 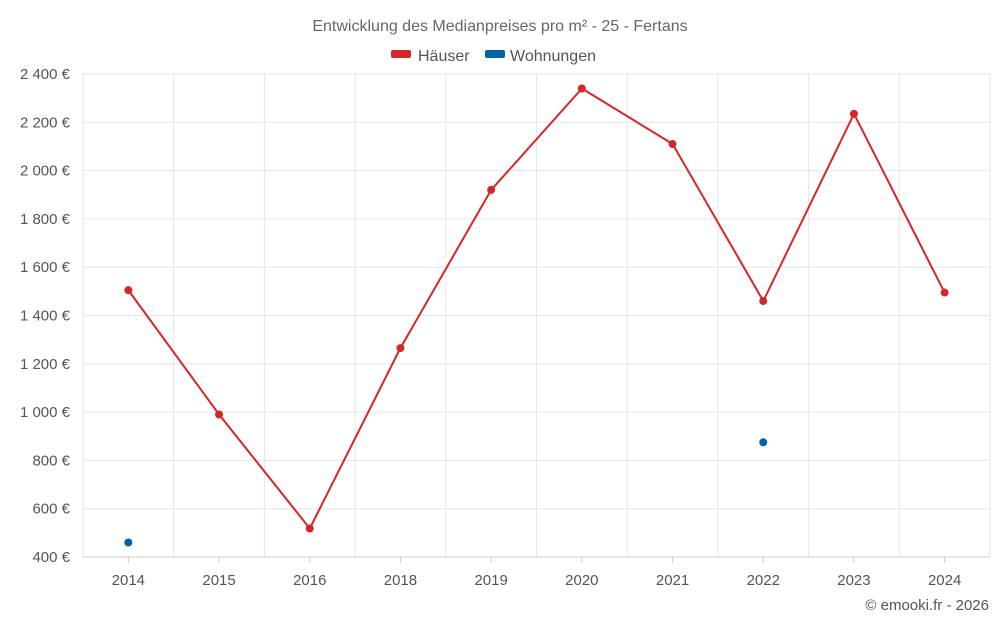 I want to click on x-tick-label: 2016, so click(x=309, y=580).